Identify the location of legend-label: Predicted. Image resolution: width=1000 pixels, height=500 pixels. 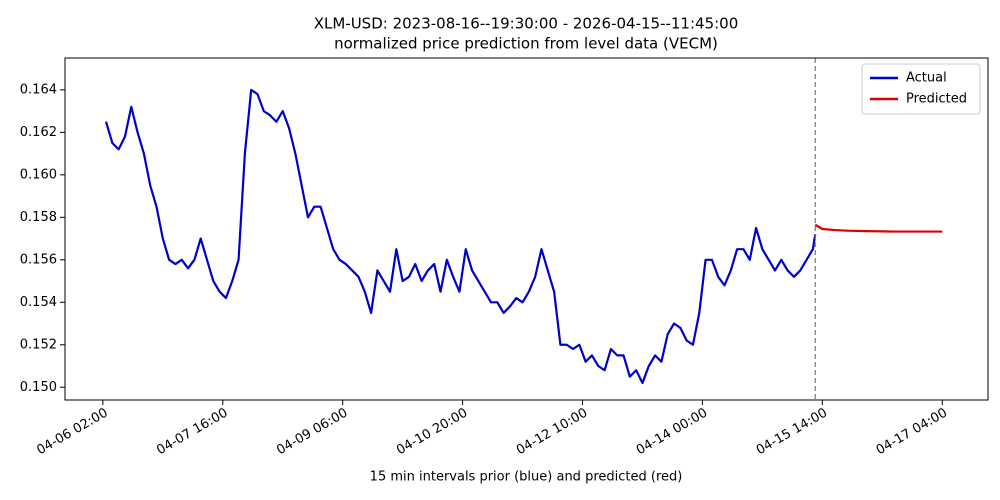
(936, 99).